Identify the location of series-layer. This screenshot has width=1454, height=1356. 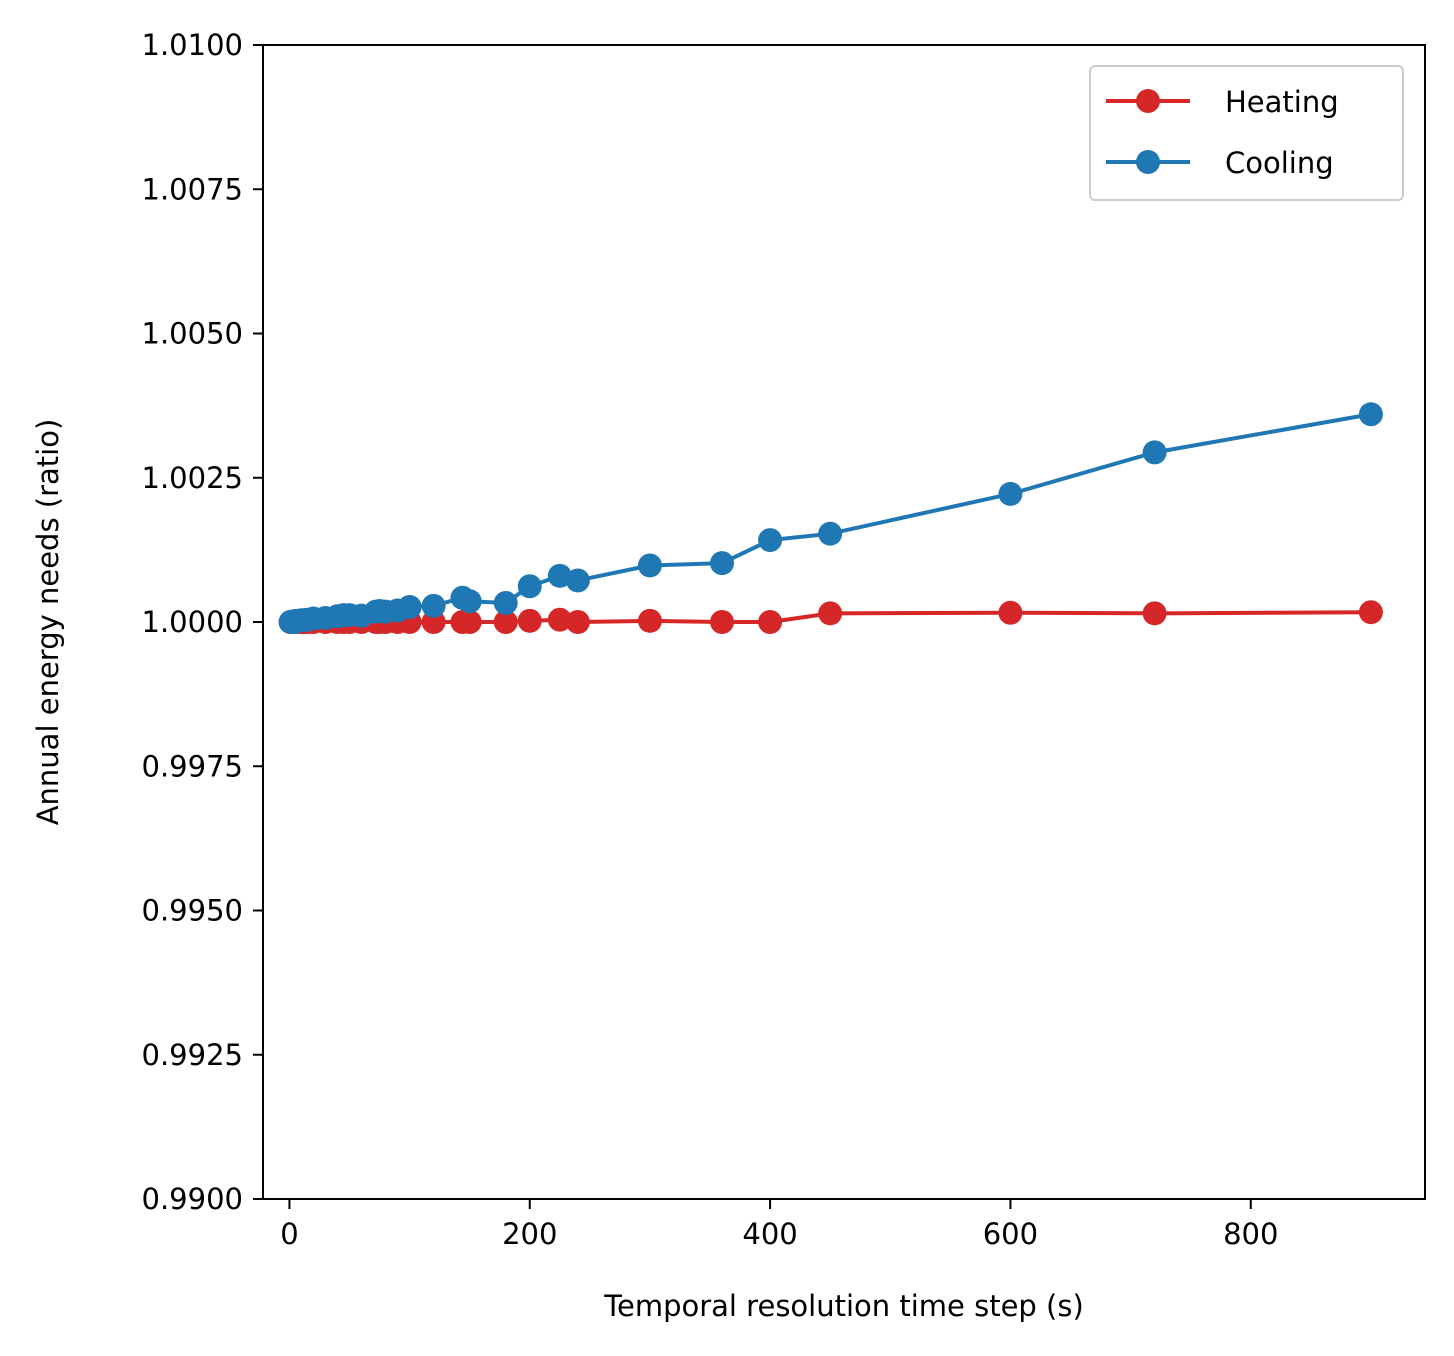
(830, 518).